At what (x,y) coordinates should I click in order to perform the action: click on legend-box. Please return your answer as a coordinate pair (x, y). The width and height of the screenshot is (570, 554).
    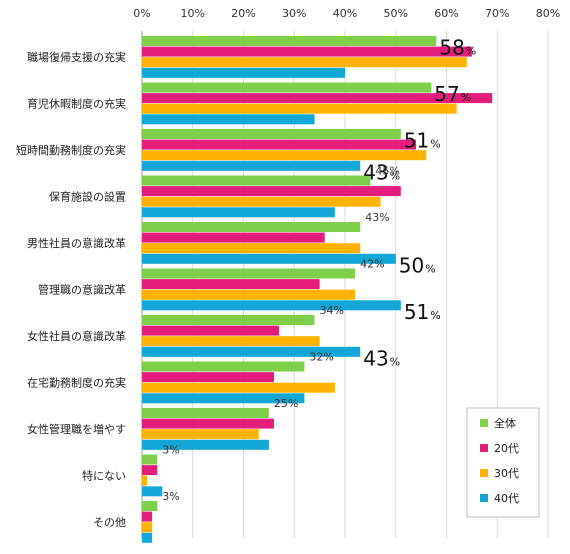
    Looking at the image, I should click on (503, 462).